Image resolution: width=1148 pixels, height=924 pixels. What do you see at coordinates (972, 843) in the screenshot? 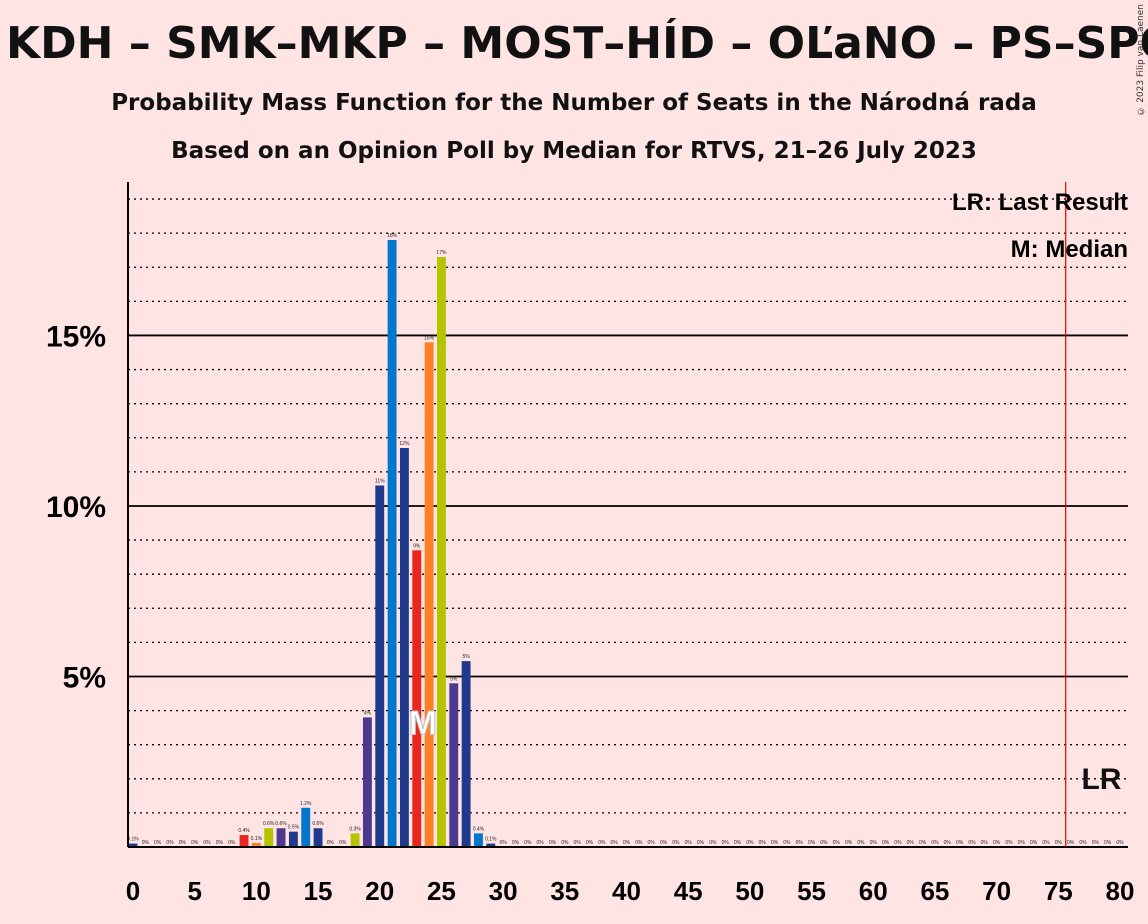
I see `bar-label-seat-68: 0%` at bounding box center [972, 843].